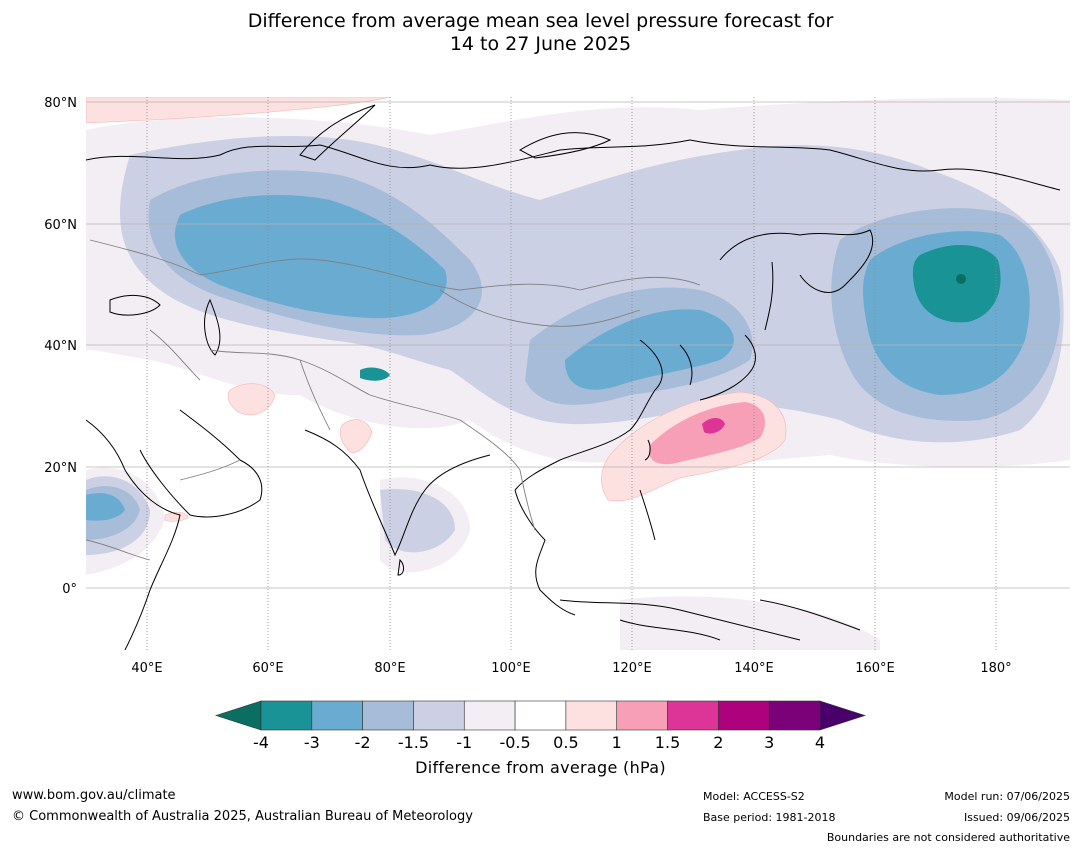 This screenshot has height=850, width=1081. Describe the element at coordinates (820, 742) in the screenshot. I see `colorbar-tick-label: 4` at that location.